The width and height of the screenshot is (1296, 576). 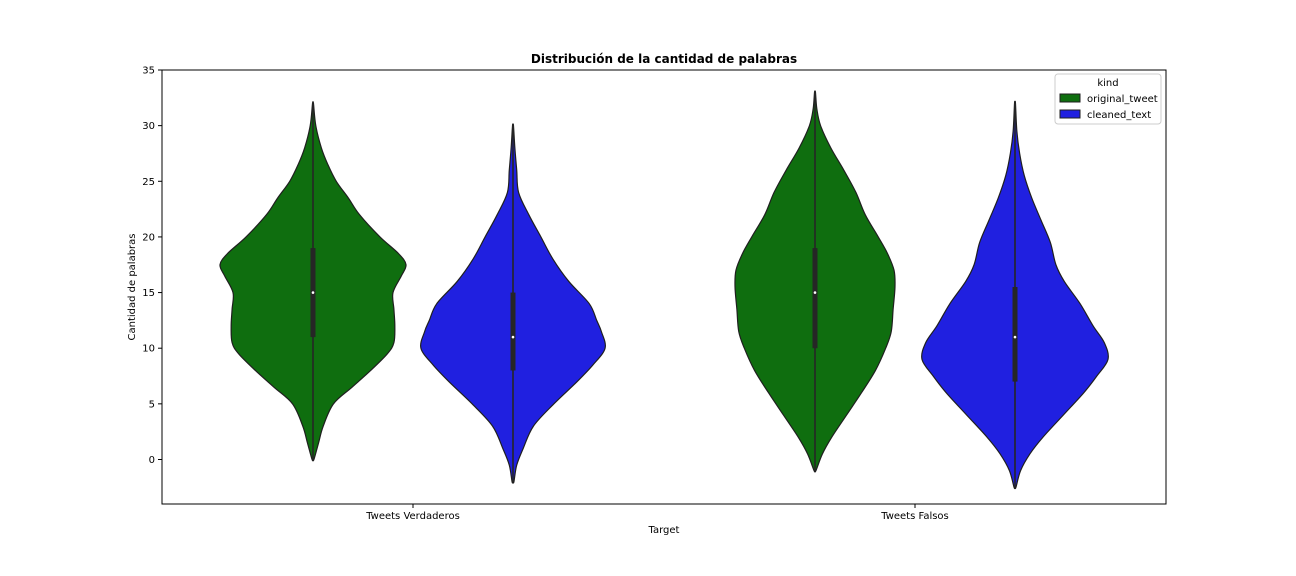 What do you see at coordinates (914, 516) in the screenshot?
I see `x-tick-label: Tweets Falsos` at bounding box center [914, 516].